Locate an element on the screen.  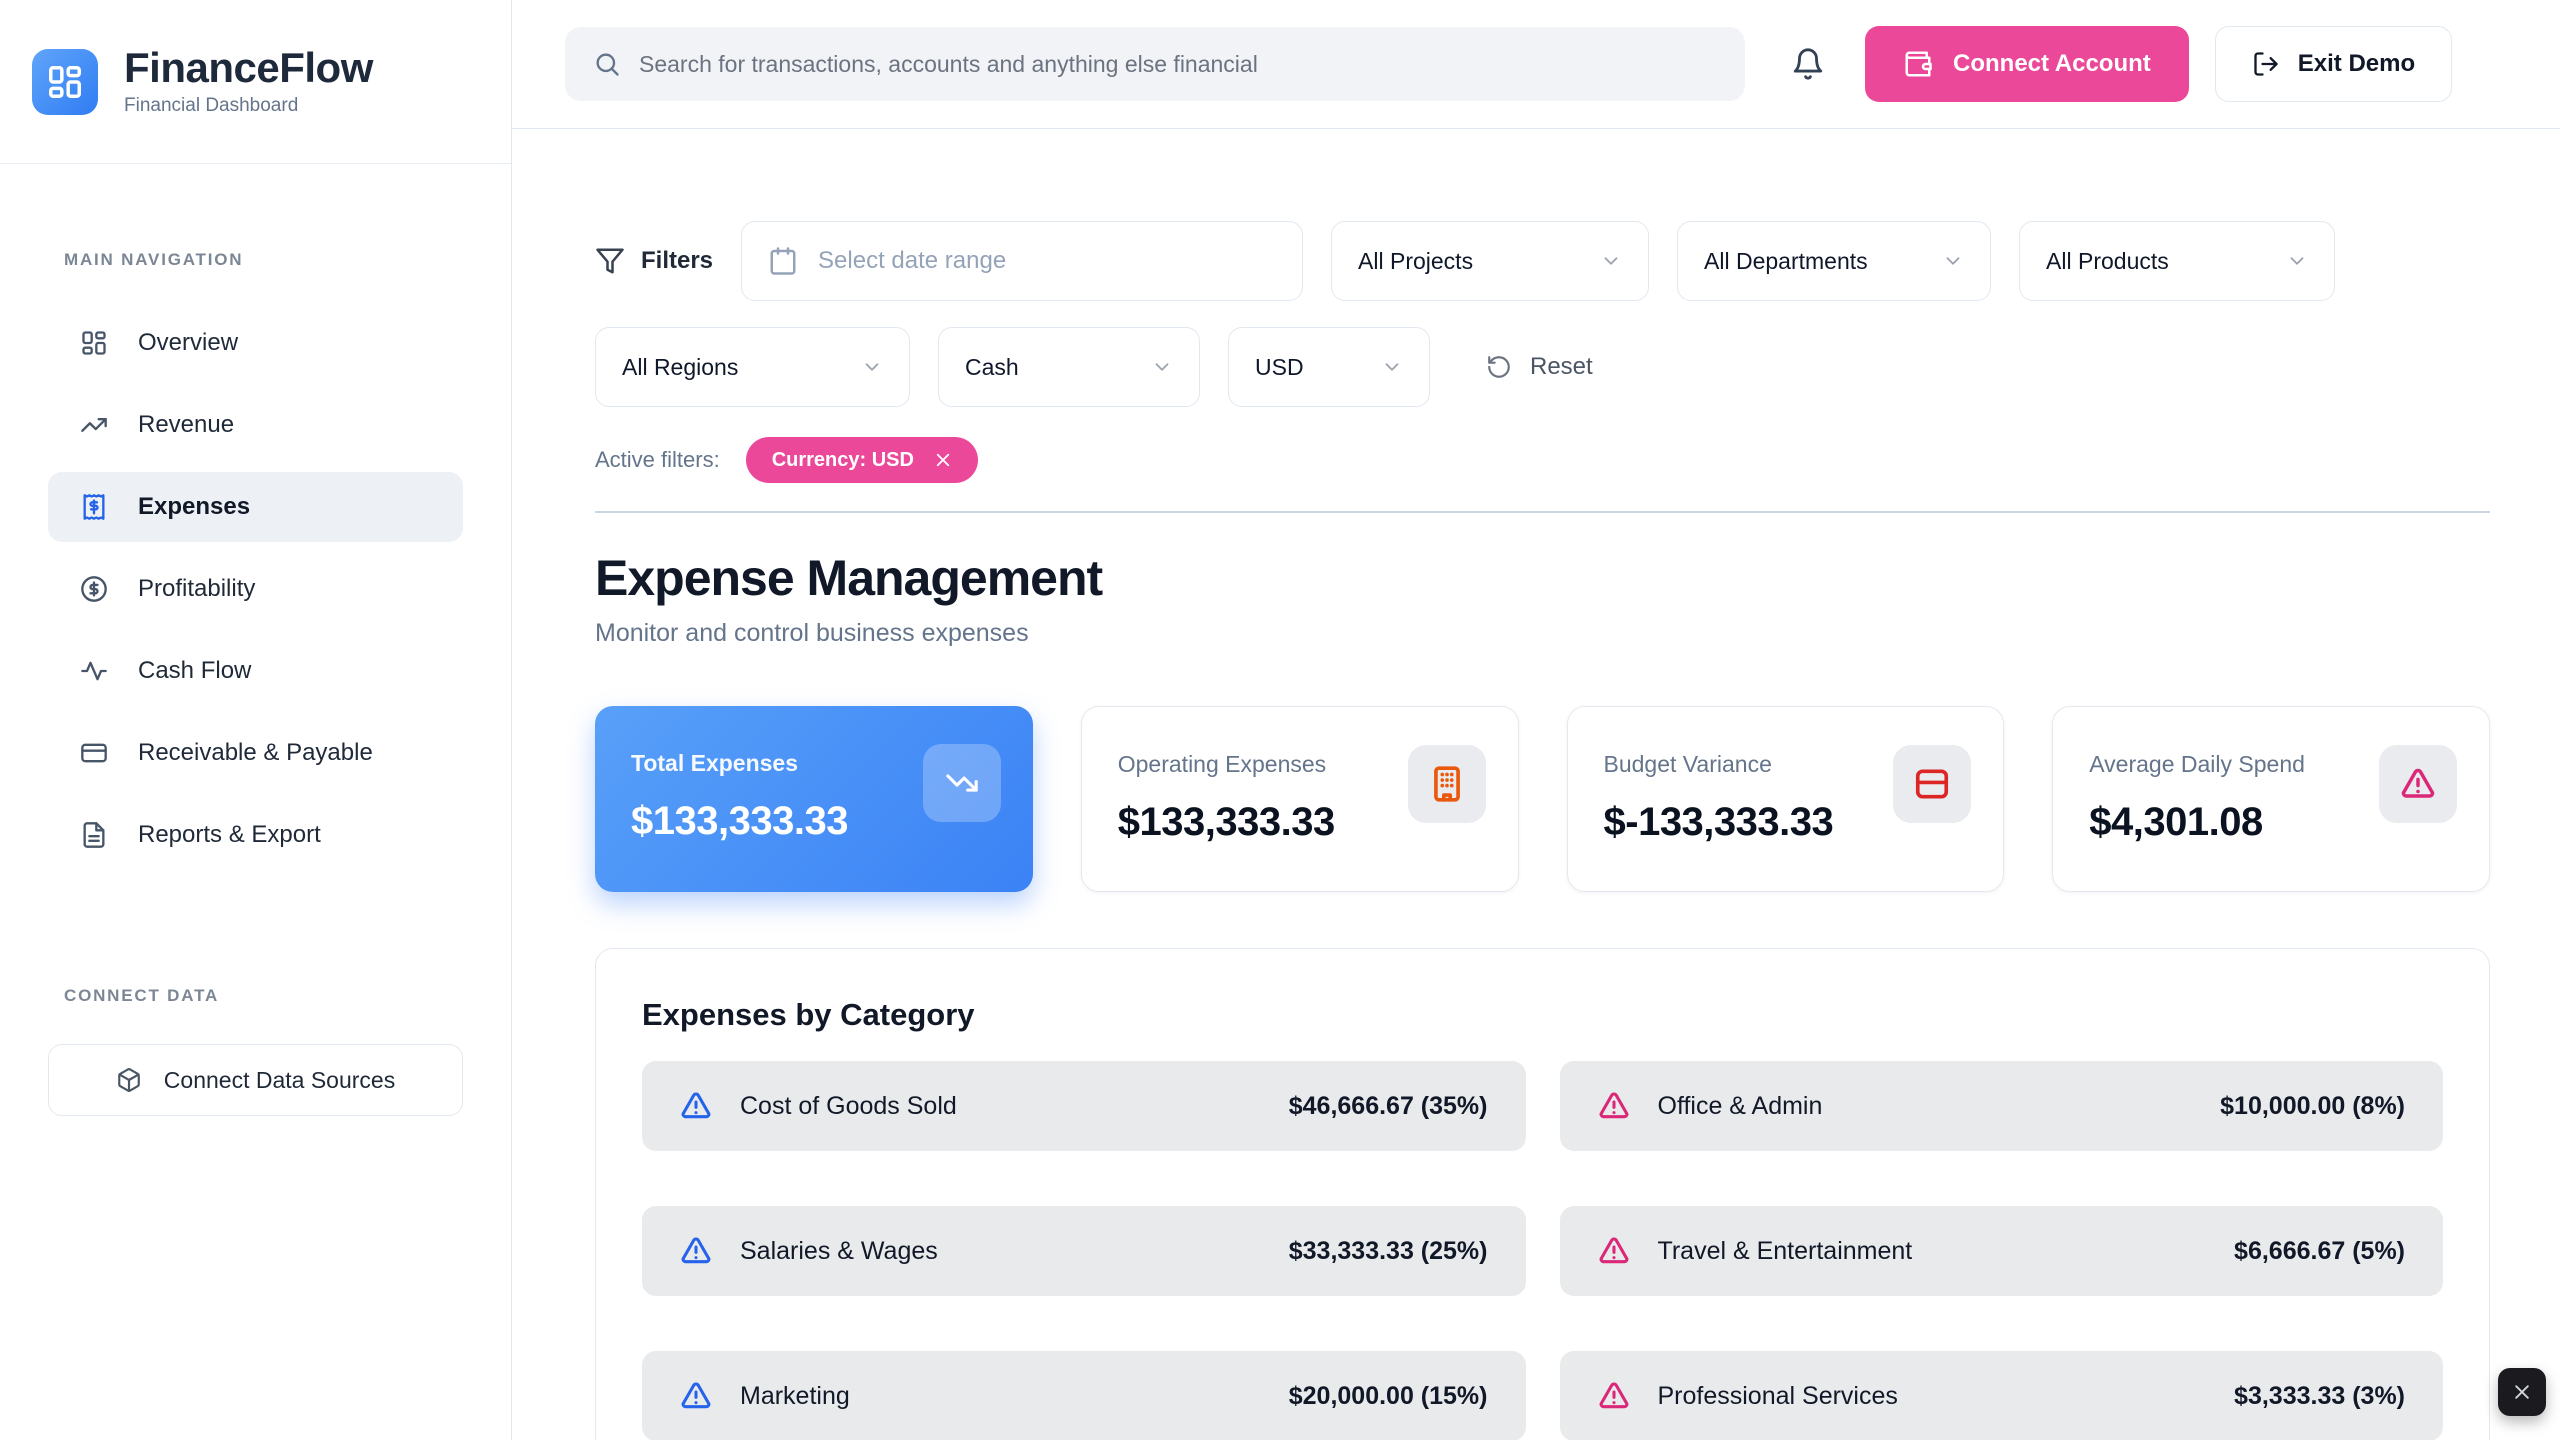
currency-select: USD is located at coordinates (1329, 367).